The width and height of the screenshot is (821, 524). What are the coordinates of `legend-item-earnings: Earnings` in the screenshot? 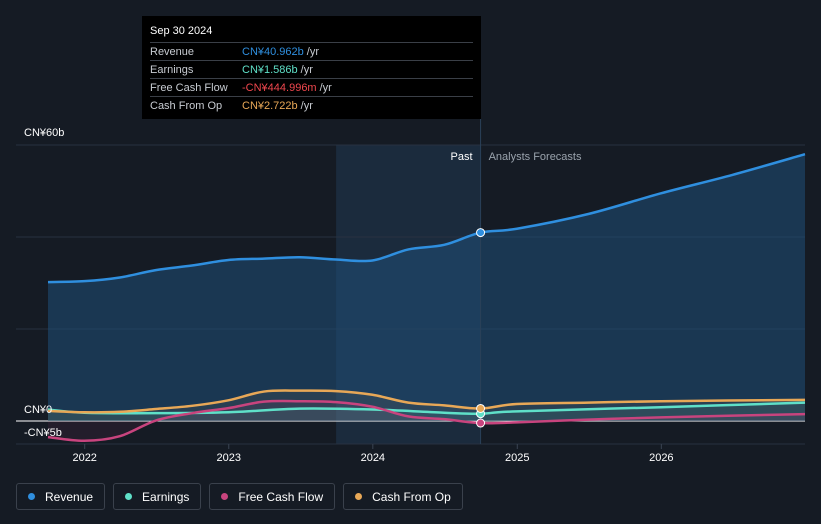 It's located at (157, 496).